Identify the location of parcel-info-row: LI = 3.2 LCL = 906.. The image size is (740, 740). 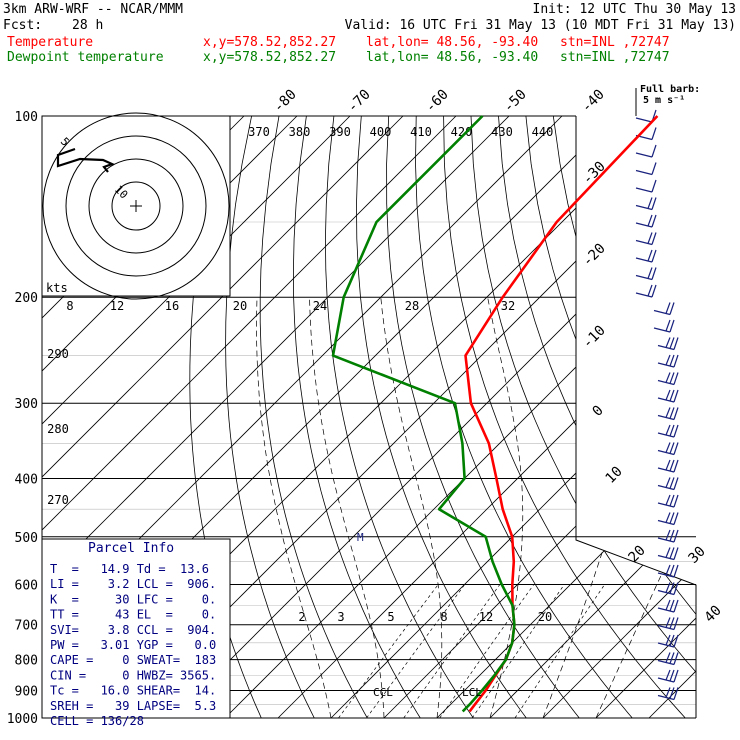
(133, 584).